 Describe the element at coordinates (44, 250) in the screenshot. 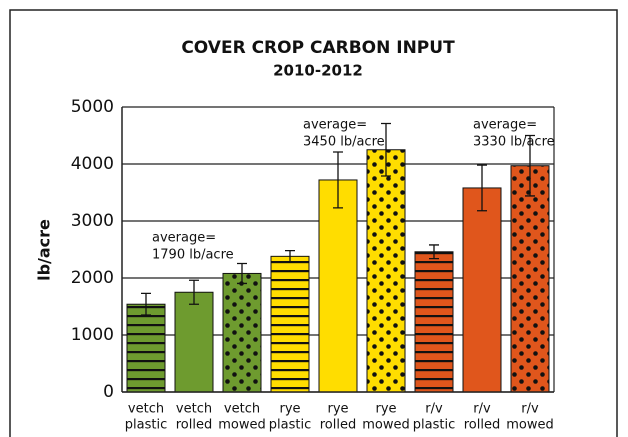

I see `y-axis-label: lb/acre` at that location.